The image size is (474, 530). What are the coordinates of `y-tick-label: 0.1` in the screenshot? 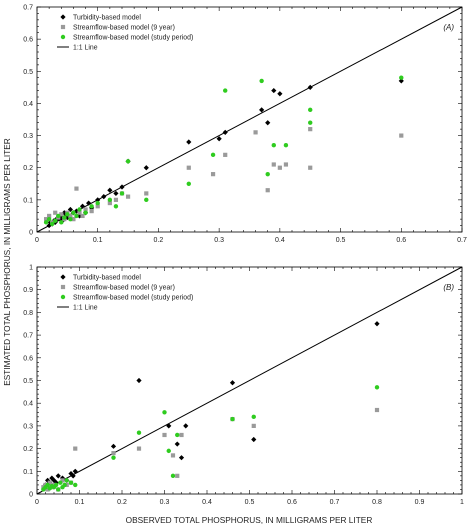 It's located at (28, 472).